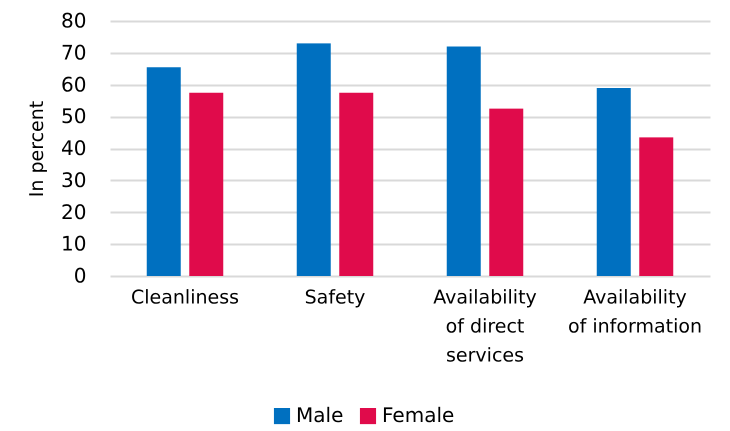  Describe the element at coordinates (485, 326) in the screenshot. I see `x-tick-label: Availability of direct services` at that location.